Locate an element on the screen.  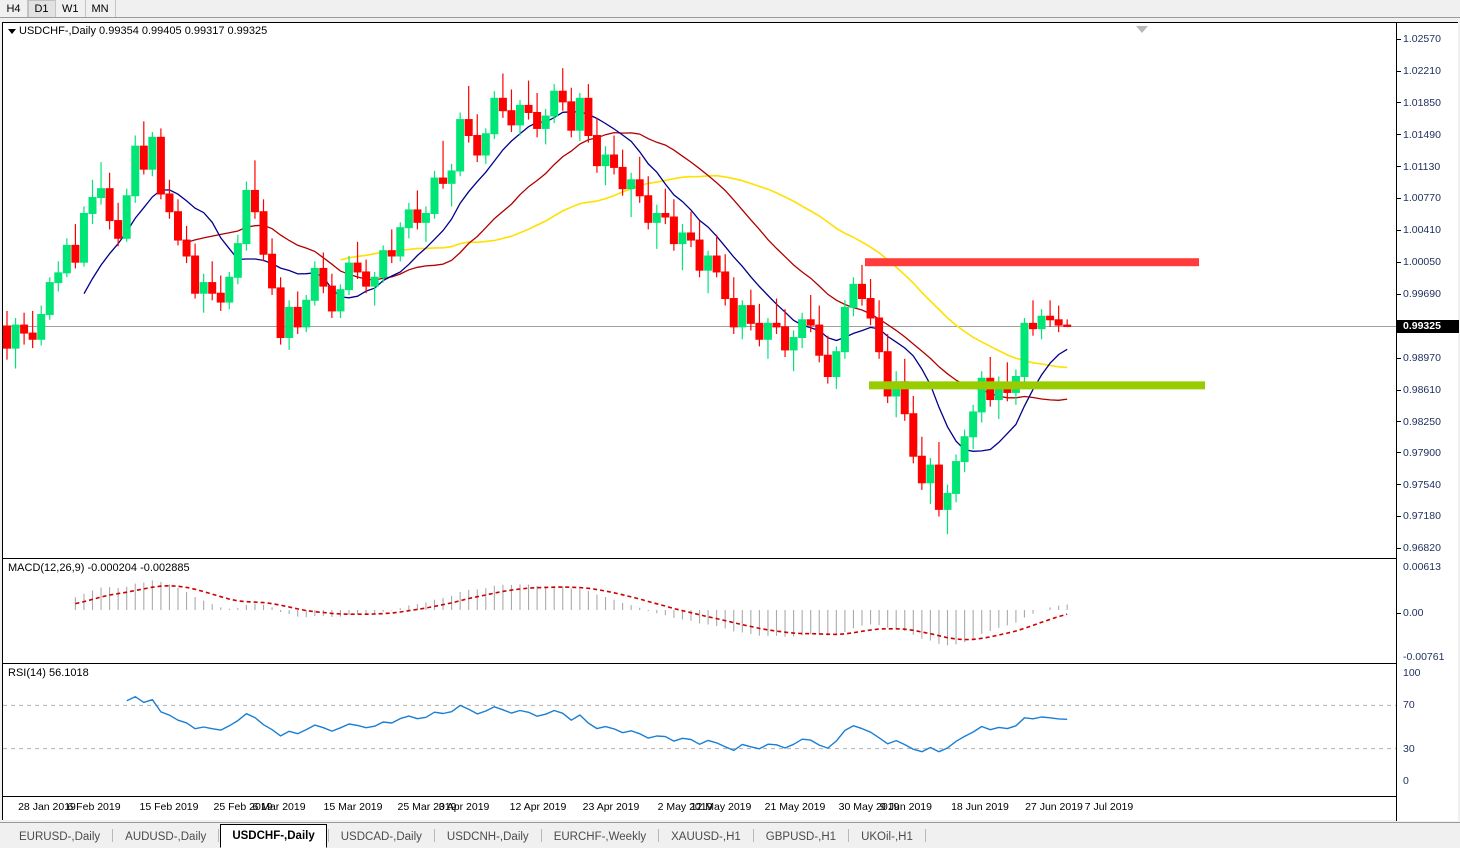
price-scale-tick-label: 0.98970 is located at coordinates (1422, 357).